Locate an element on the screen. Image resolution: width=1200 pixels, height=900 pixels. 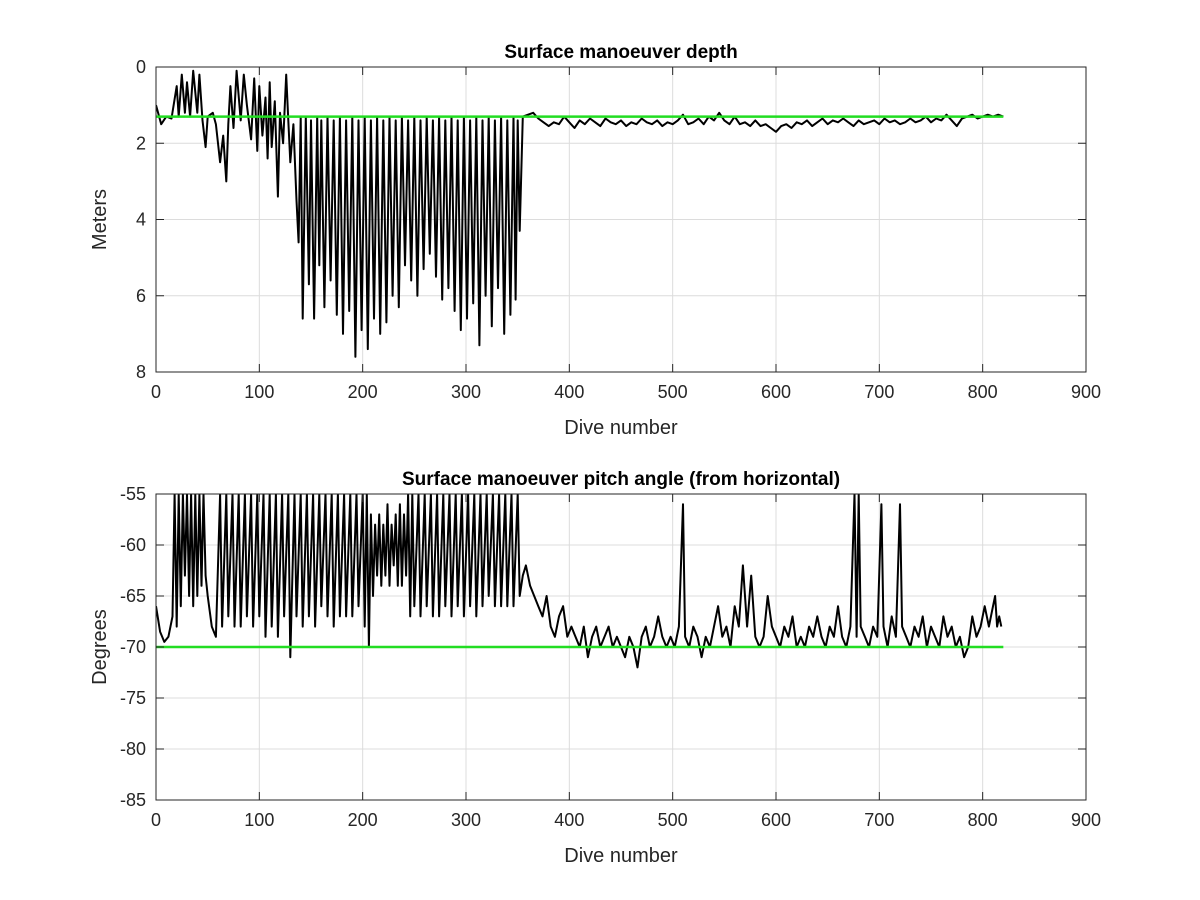
depth-x-tick-label: 500 is located at coordinates (673, 392).